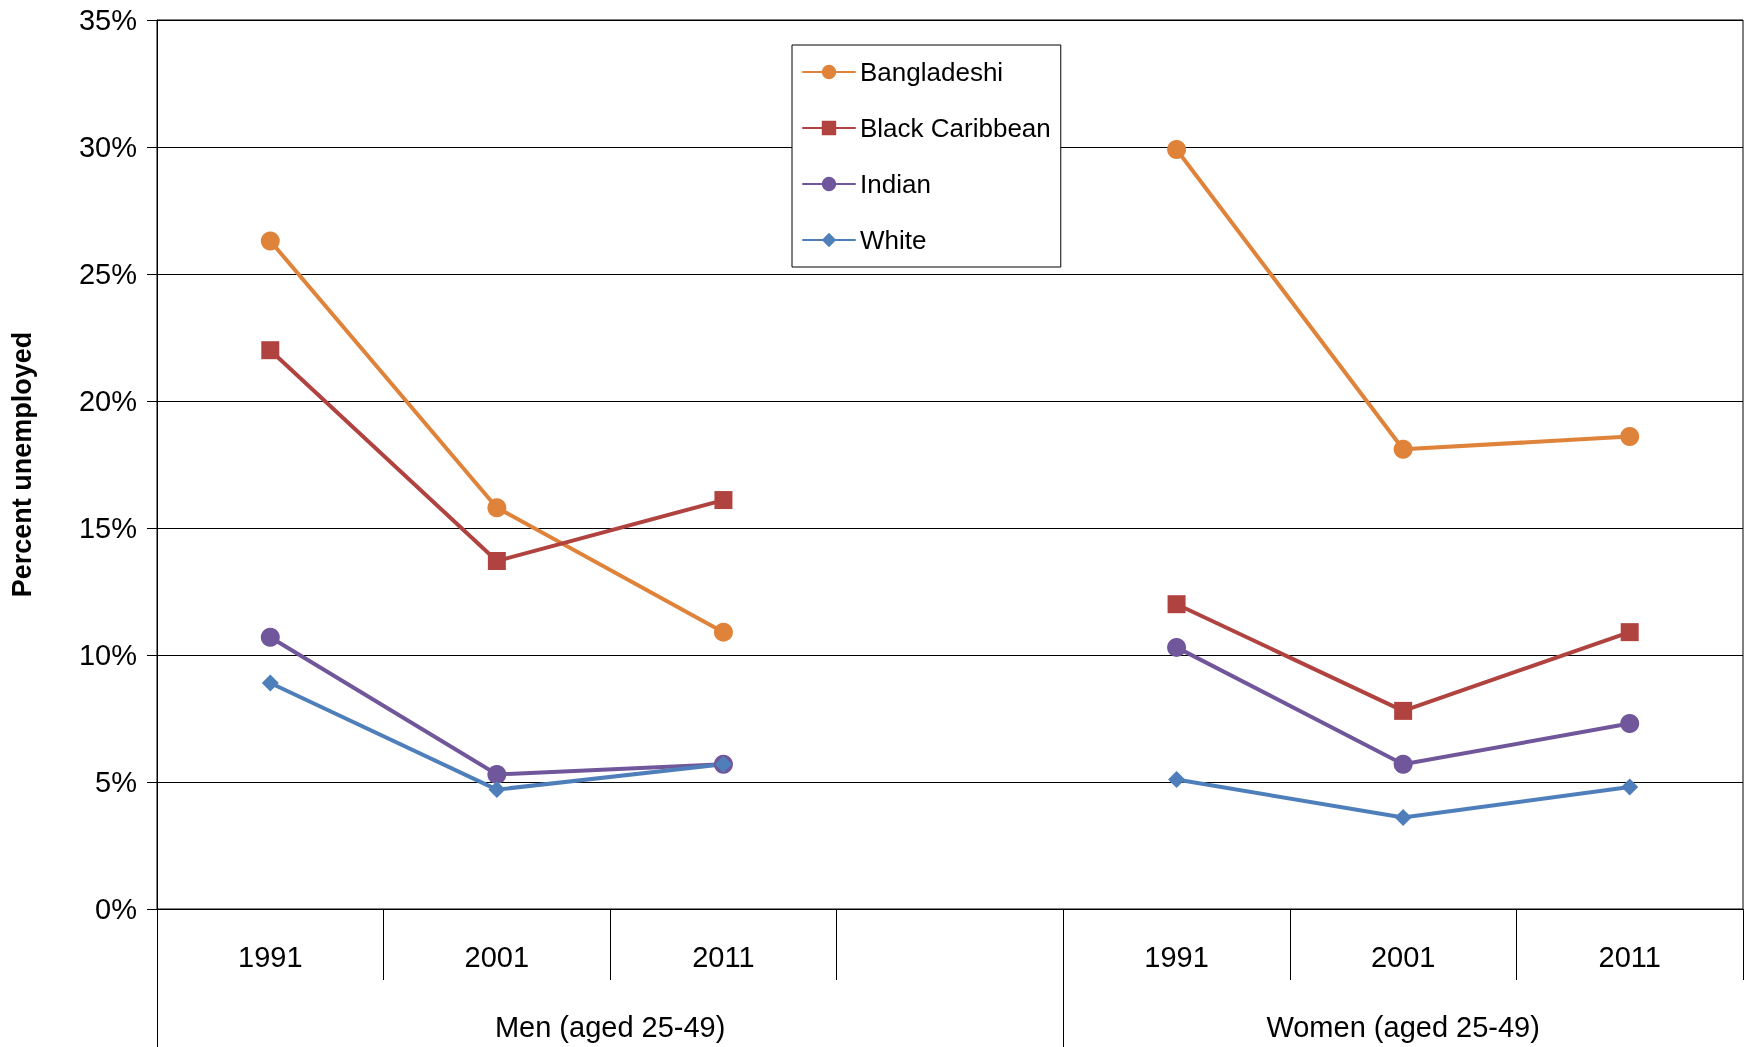 The height and width of the screenshot is (1047, 1750). I want to click on text: Women (aged 25-49), so click(1403, 1026).